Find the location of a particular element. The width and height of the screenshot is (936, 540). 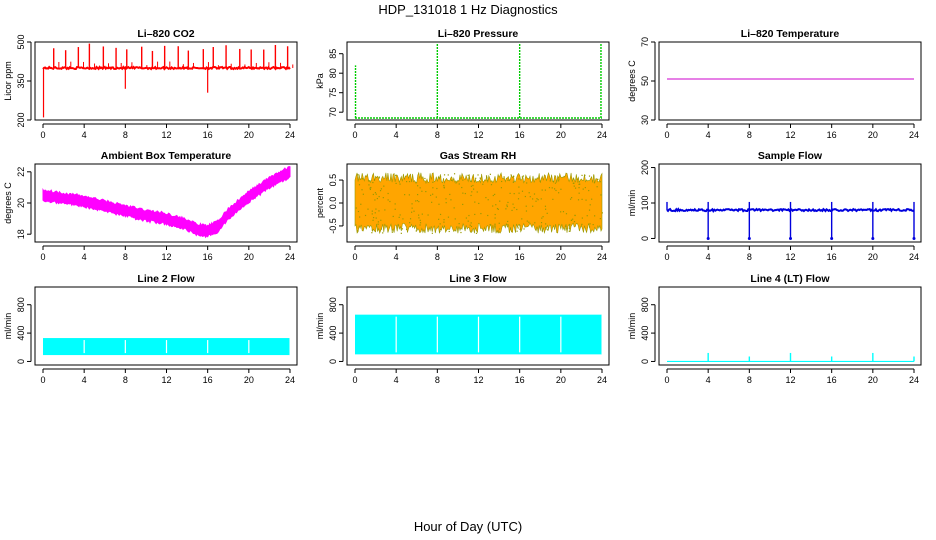

panel-sample-flow: Sample Flow 0 4 8 12 16 20 24 0 100 200 ml/min is located at coordinates (774, 206).